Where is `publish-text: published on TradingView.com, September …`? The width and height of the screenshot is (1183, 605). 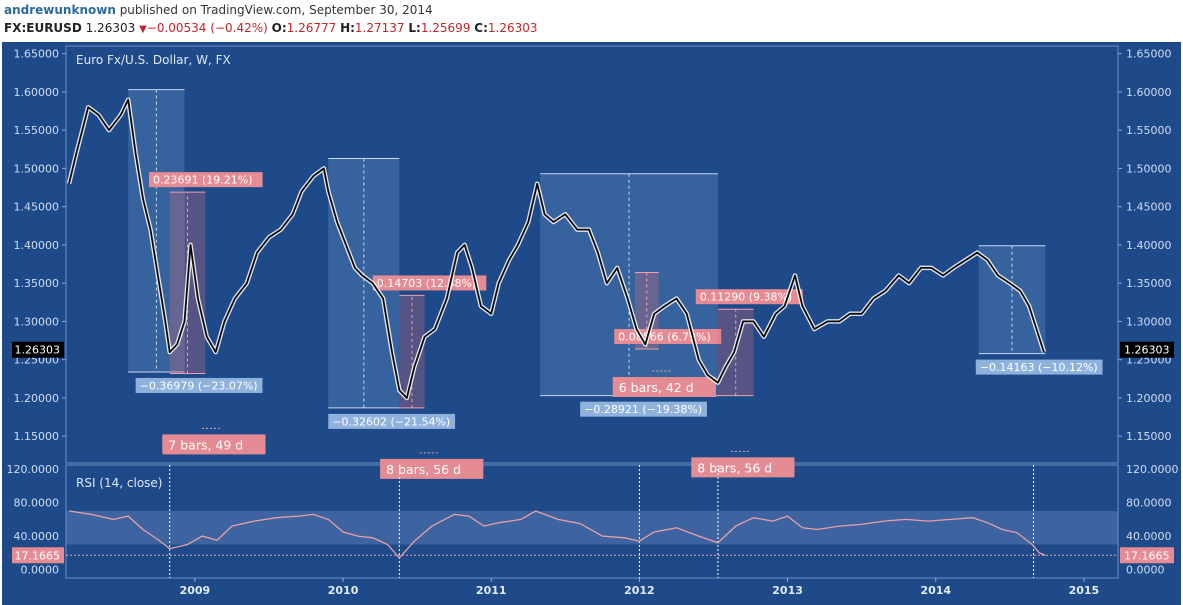 publish-text: published on TradingView.com, September … is located at coordinates (276, 10).